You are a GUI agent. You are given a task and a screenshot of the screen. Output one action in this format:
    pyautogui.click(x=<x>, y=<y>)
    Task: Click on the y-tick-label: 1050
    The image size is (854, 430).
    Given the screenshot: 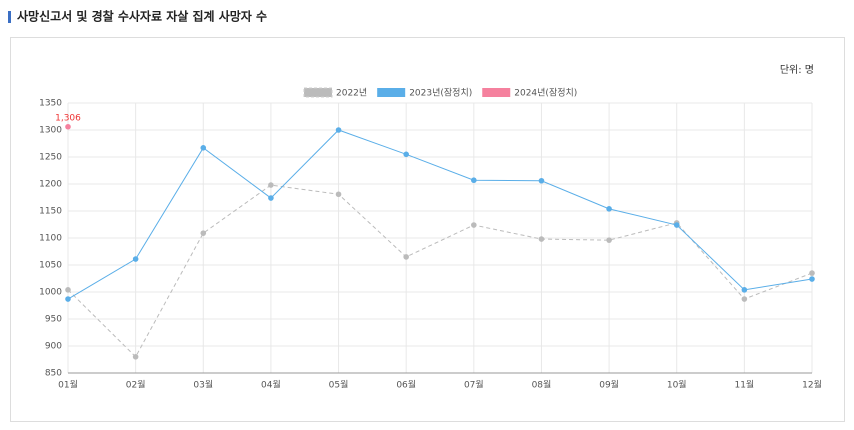 What is the action you would take?
    pyautogui.click(x=50, y=266)
    